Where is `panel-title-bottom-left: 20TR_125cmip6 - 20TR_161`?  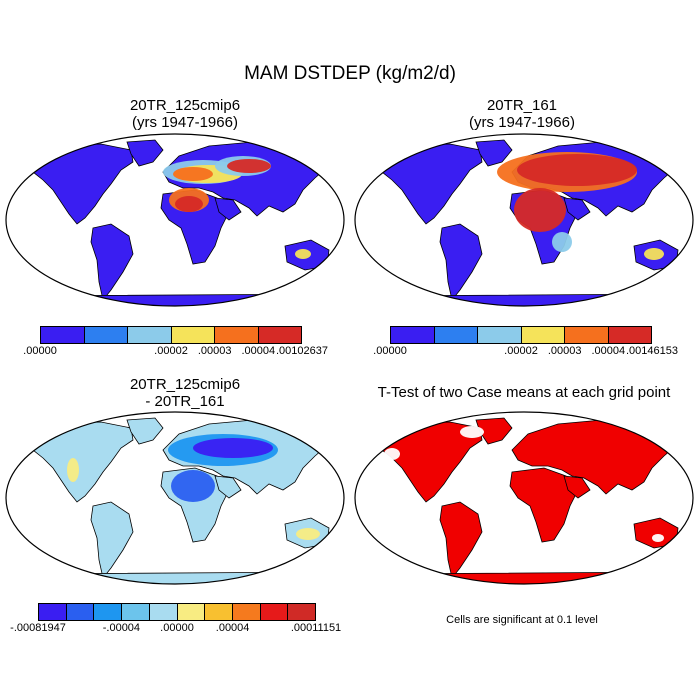 panel-title-bottom-left: 20TR_125cmip6 - 20TR_161 is located at coordinates (185, 393).